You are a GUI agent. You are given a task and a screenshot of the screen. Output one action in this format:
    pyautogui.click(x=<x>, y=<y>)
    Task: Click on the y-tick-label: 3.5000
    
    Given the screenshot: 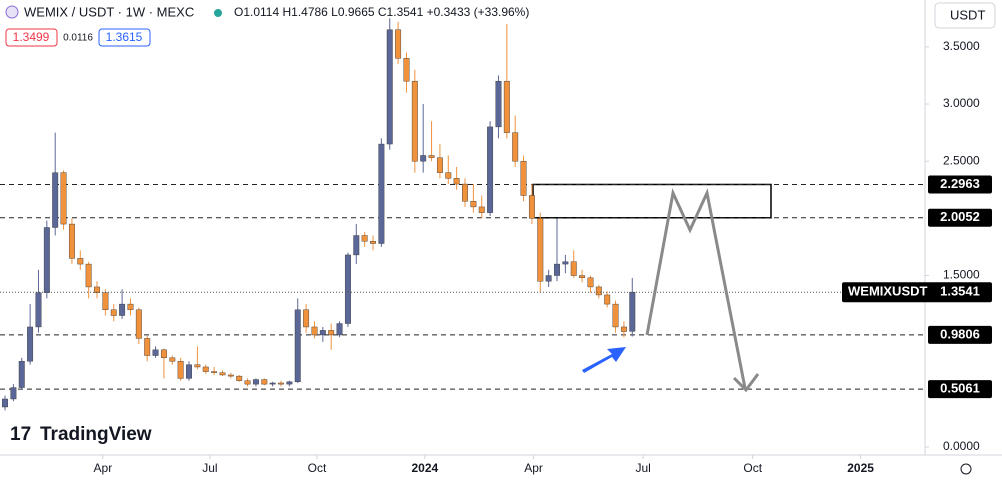 What is the action you would take?
    pyautogui.click(x=961, y=46)
    